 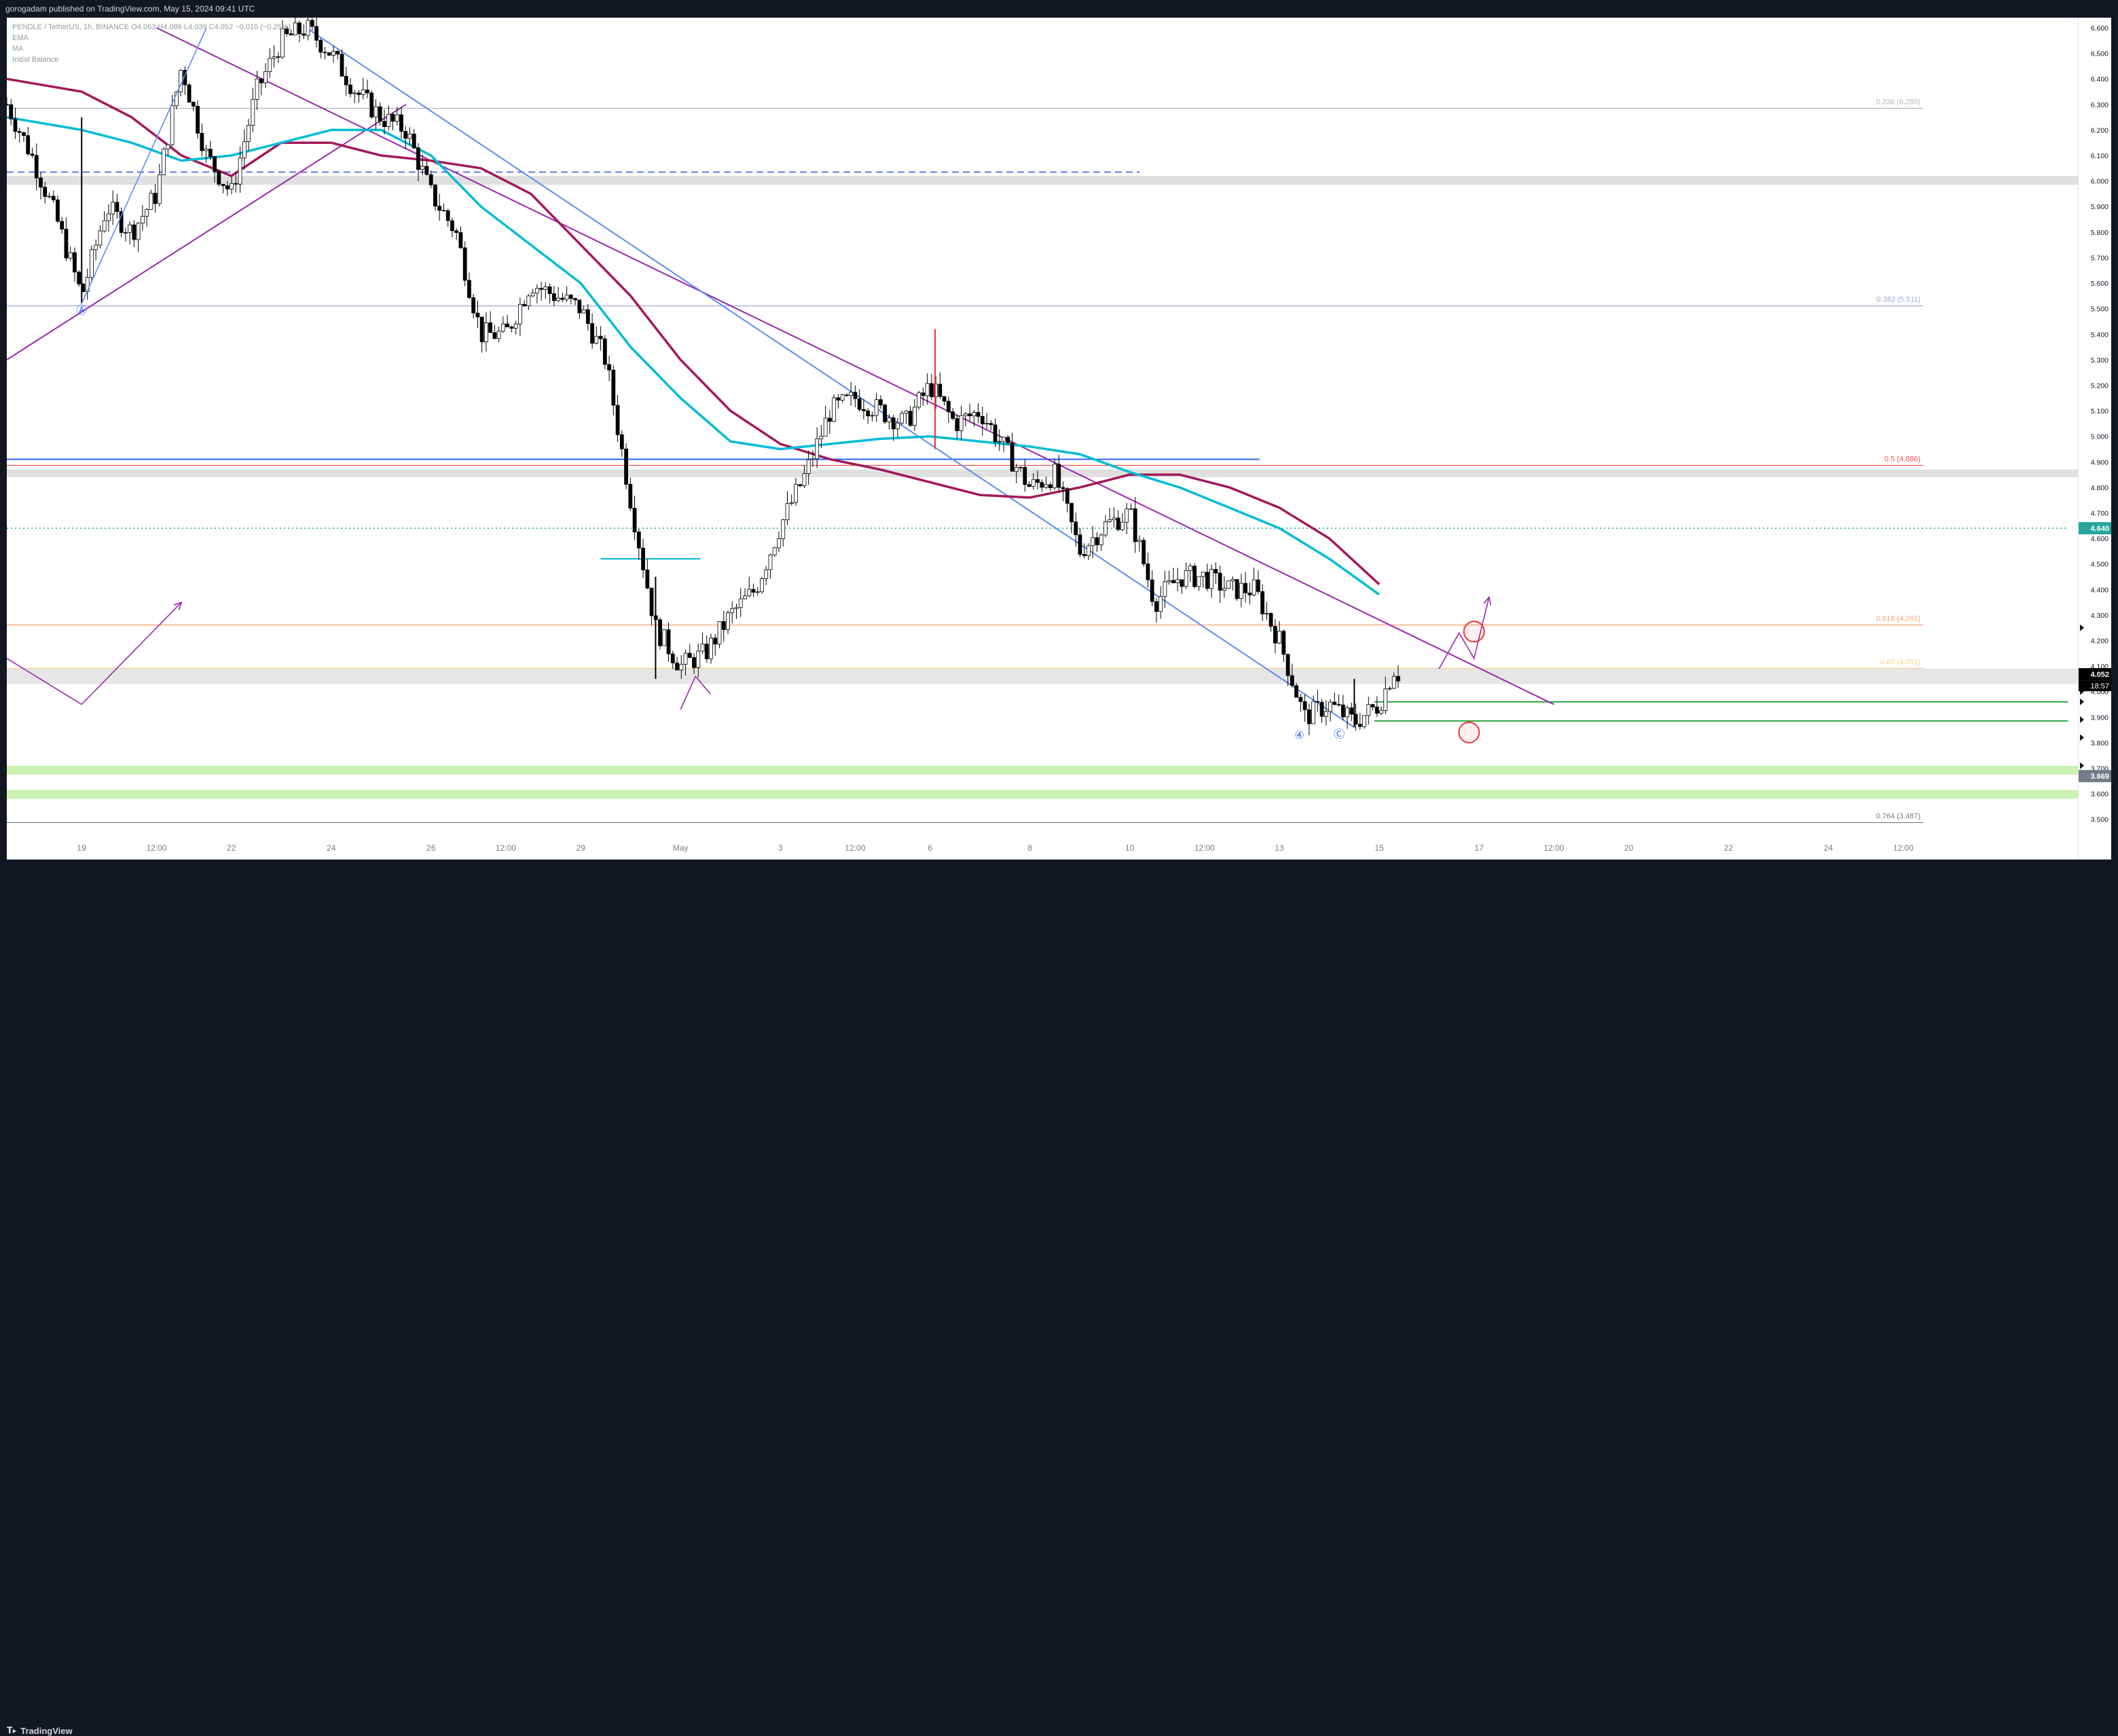 What do you see at coordinates (2099, 361) in the screenshot?
I see `y-tick-13: 5.300` at bounding box center [2099, 361].